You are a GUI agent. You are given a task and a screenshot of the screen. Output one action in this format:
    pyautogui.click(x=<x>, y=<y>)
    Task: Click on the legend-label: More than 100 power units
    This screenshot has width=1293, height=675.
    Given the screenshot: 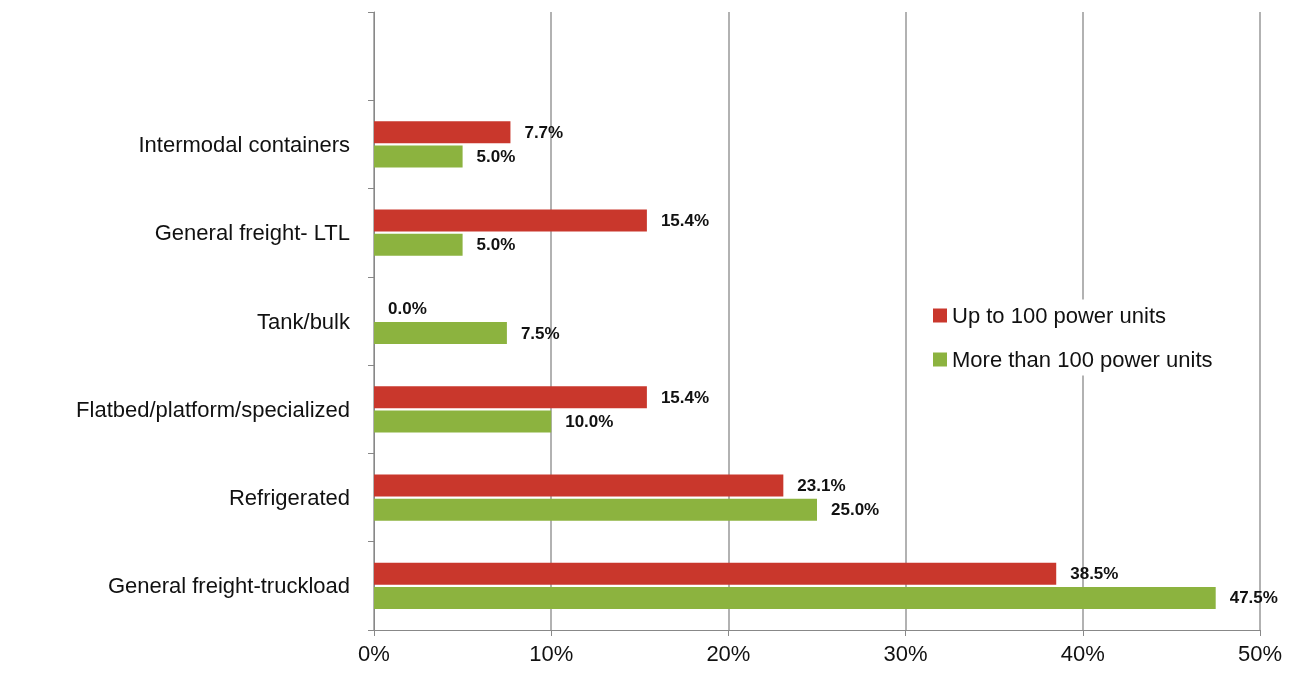 What is the action you would take?
    pyautogui.click(x=1082, y=359)
    